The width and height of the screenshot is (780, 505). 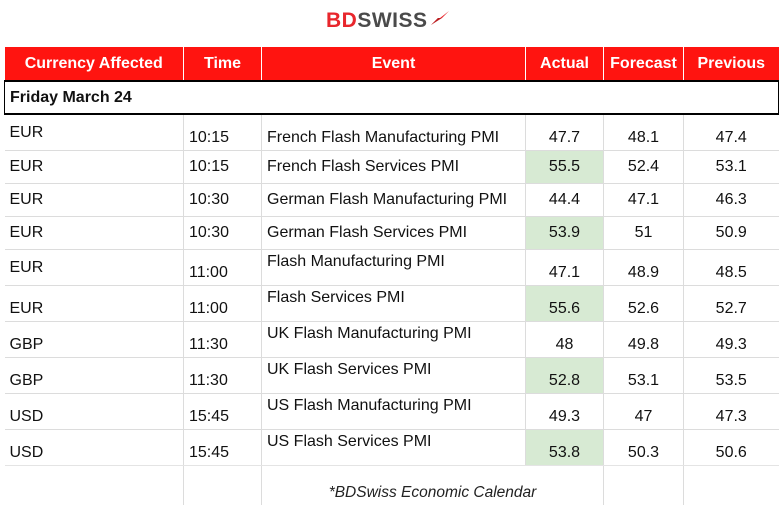 I want to click on header-actual: Actual, so click(x=565, y=64).